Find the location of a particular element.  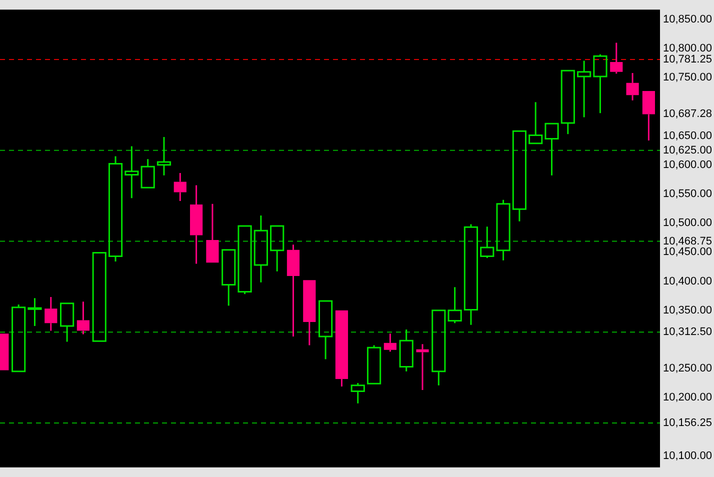

y-tick-label: 10,350.00 is located at coordinates (687, 310).